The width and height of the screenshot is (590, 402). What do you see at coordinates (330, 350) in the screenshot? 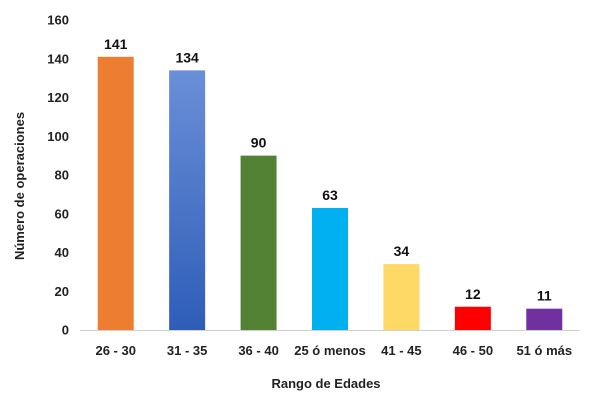
I see `x-category-label: 25 ó menos` at bounding box center [330, 350].